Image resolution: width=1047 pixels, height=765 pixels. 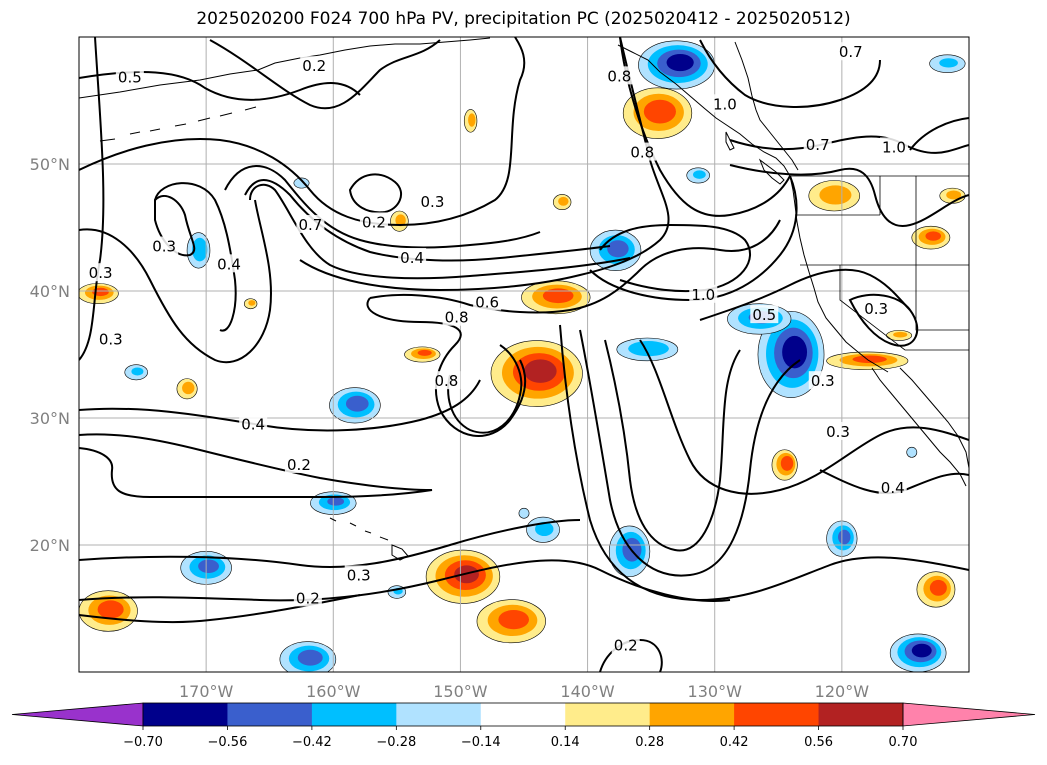 What do you see at coordinates (883, 320) in the screenshot?
I see `pv-contour-0.3-east` at bounding box center [883, 320].